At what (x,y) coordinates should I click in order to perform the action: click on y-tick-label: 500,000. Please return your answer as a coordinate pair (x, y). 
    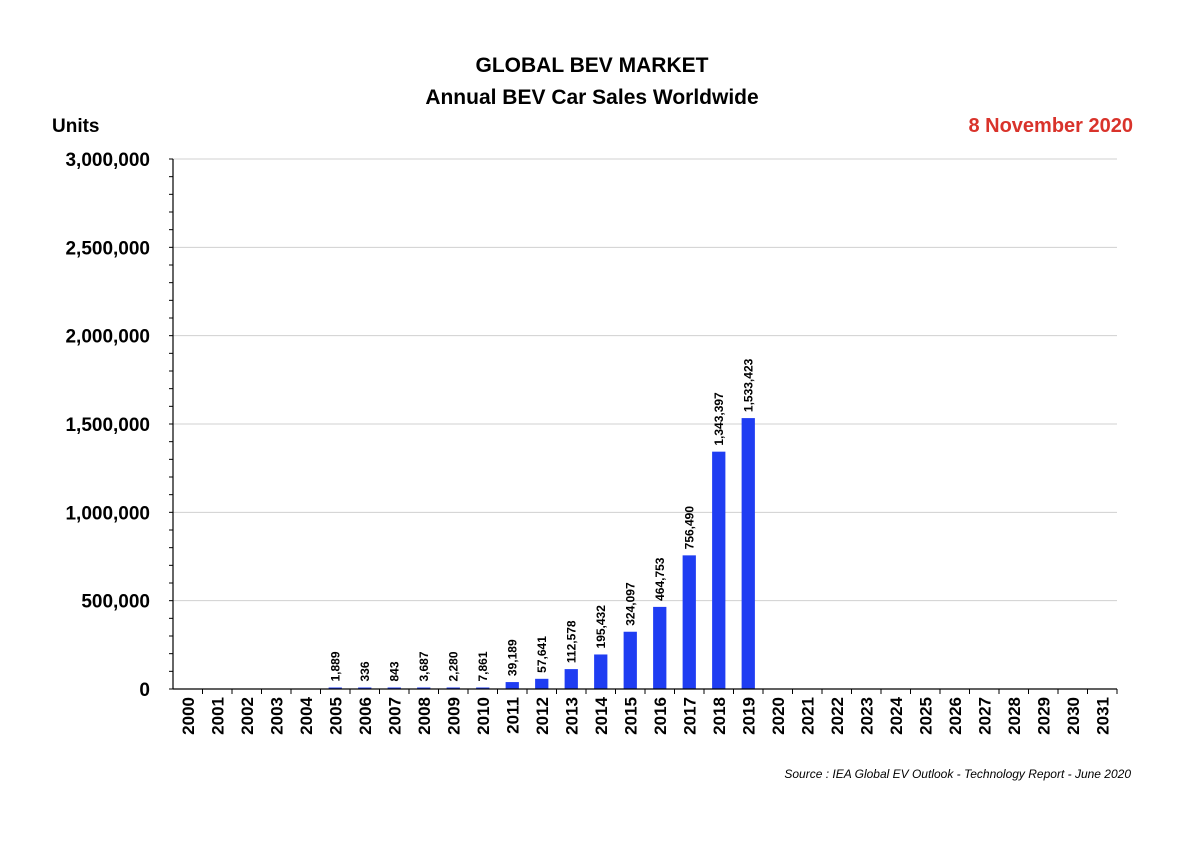
    Looking at the image, I should click on (115, 602).